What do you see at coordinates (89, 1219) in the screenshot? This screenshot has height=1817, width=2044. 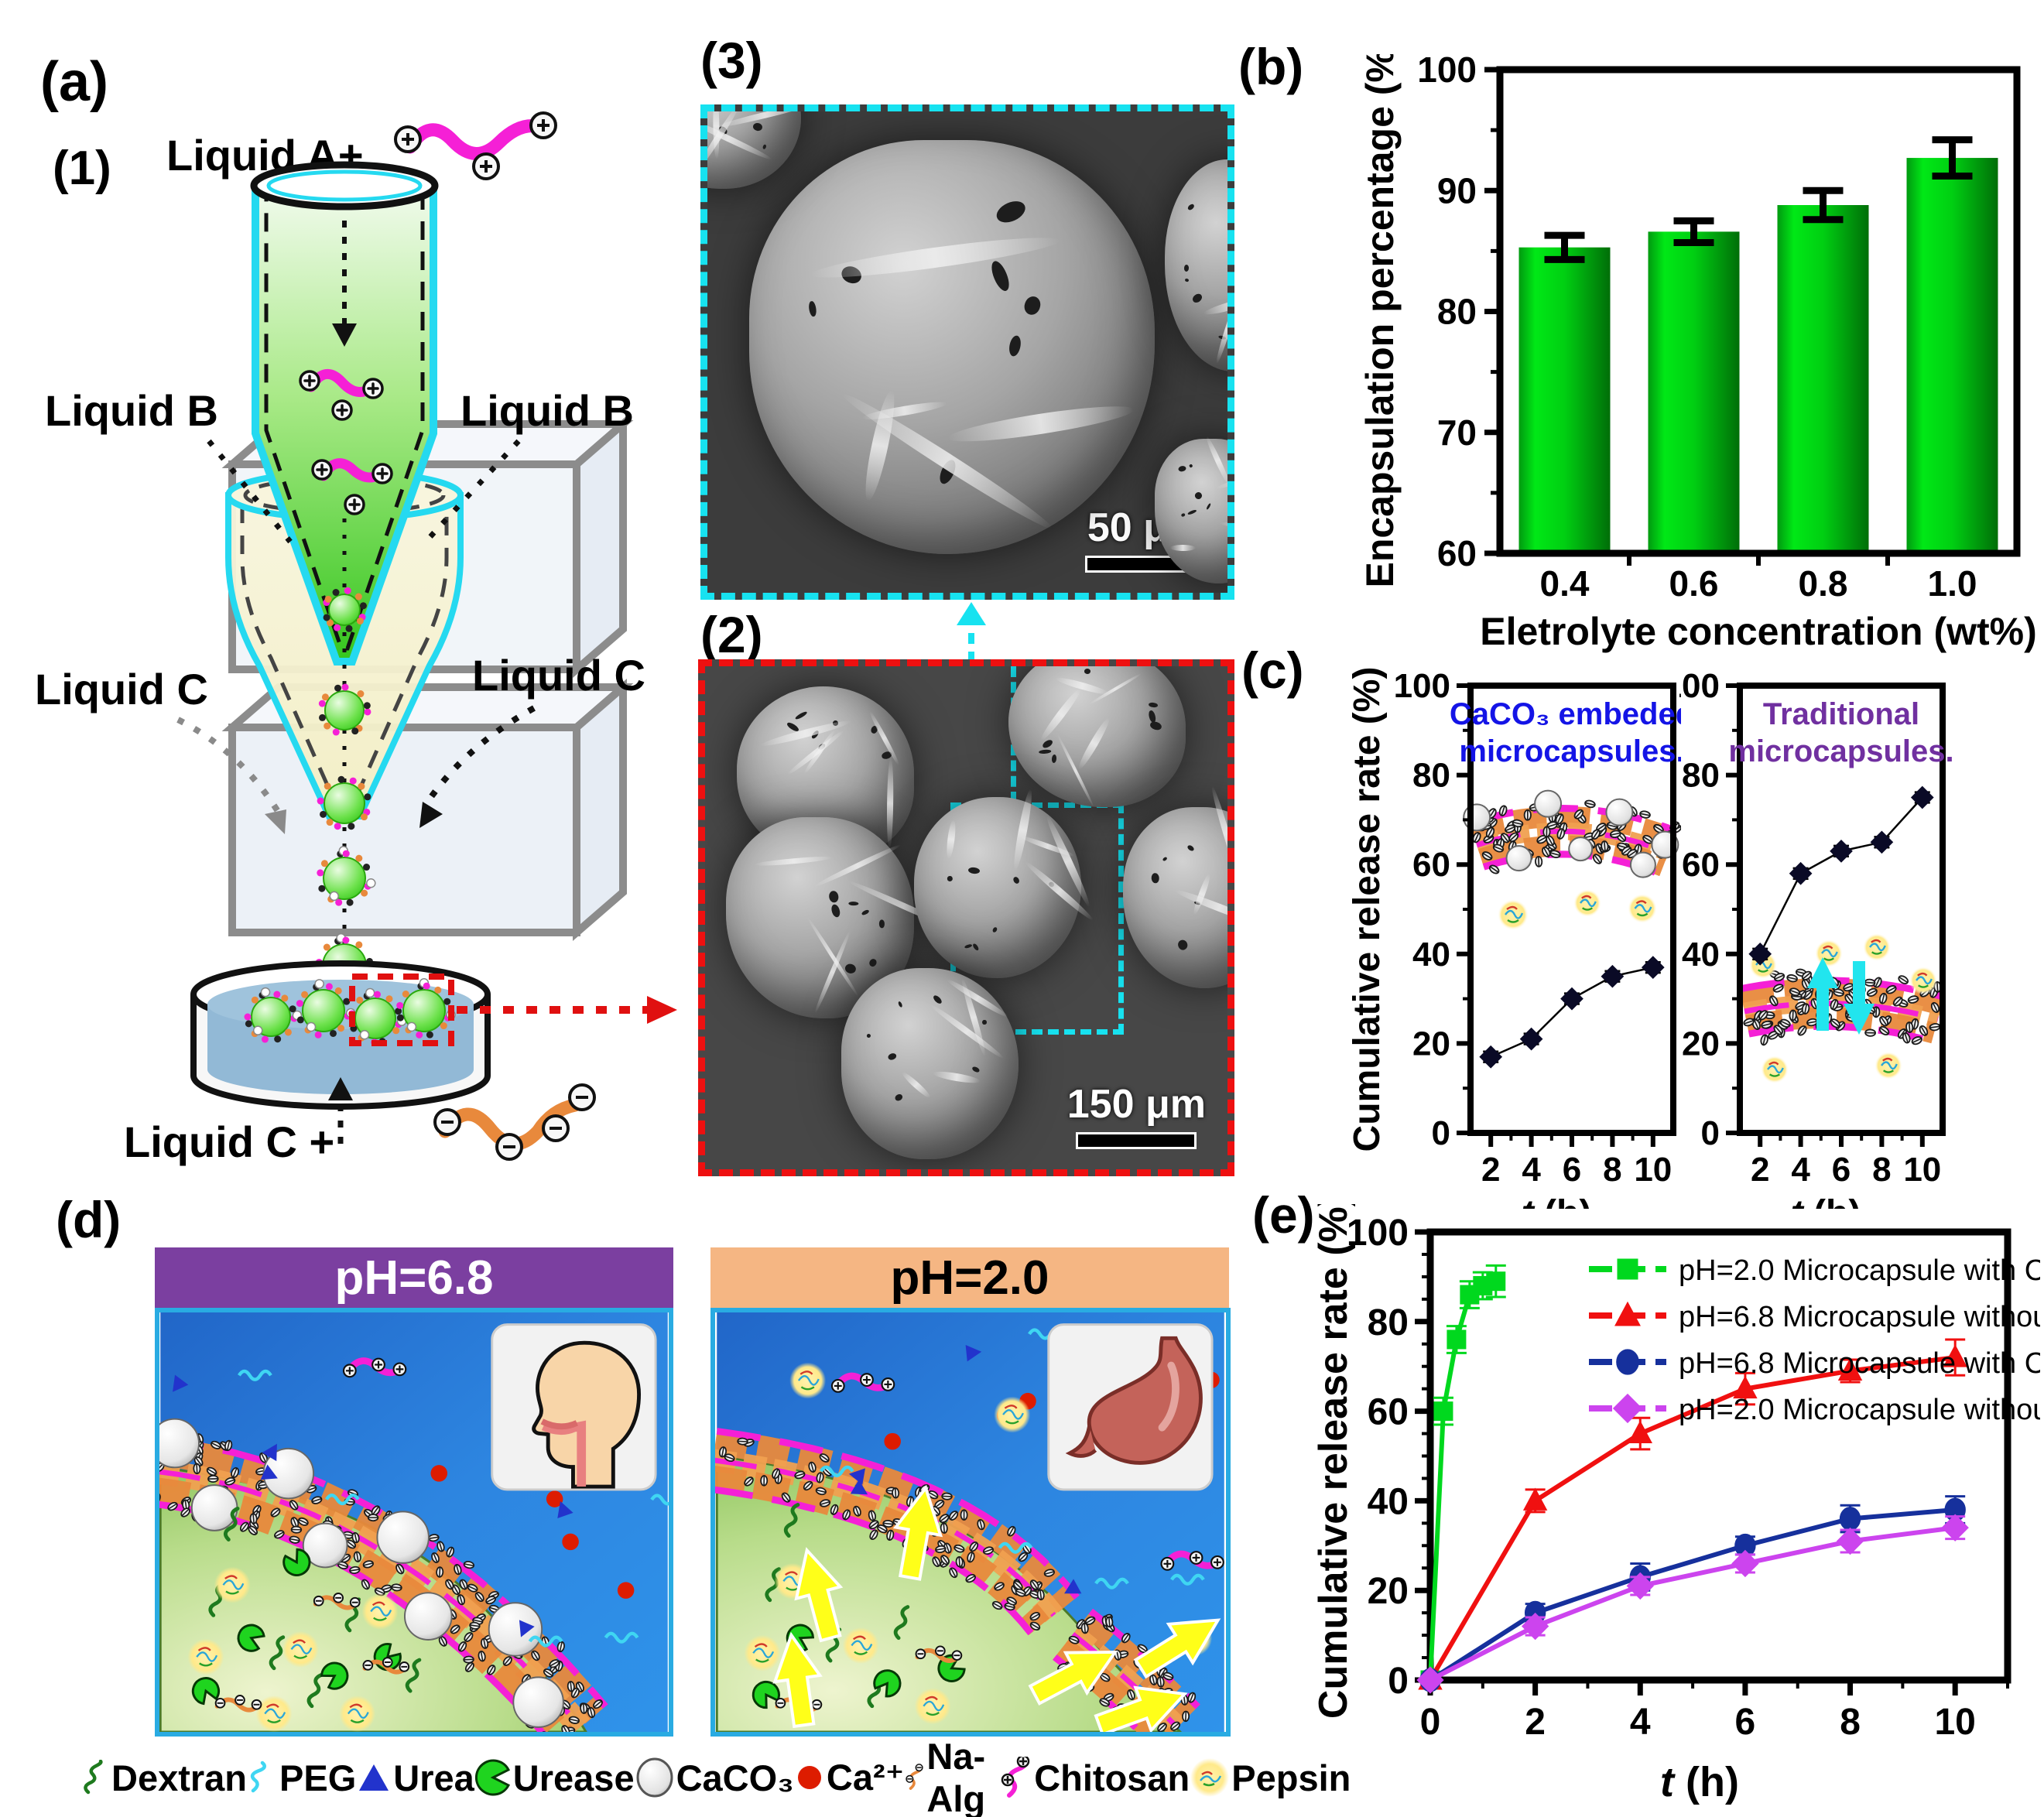 I see `panel-d-label: (d)` at bounding box center [89, 1219].